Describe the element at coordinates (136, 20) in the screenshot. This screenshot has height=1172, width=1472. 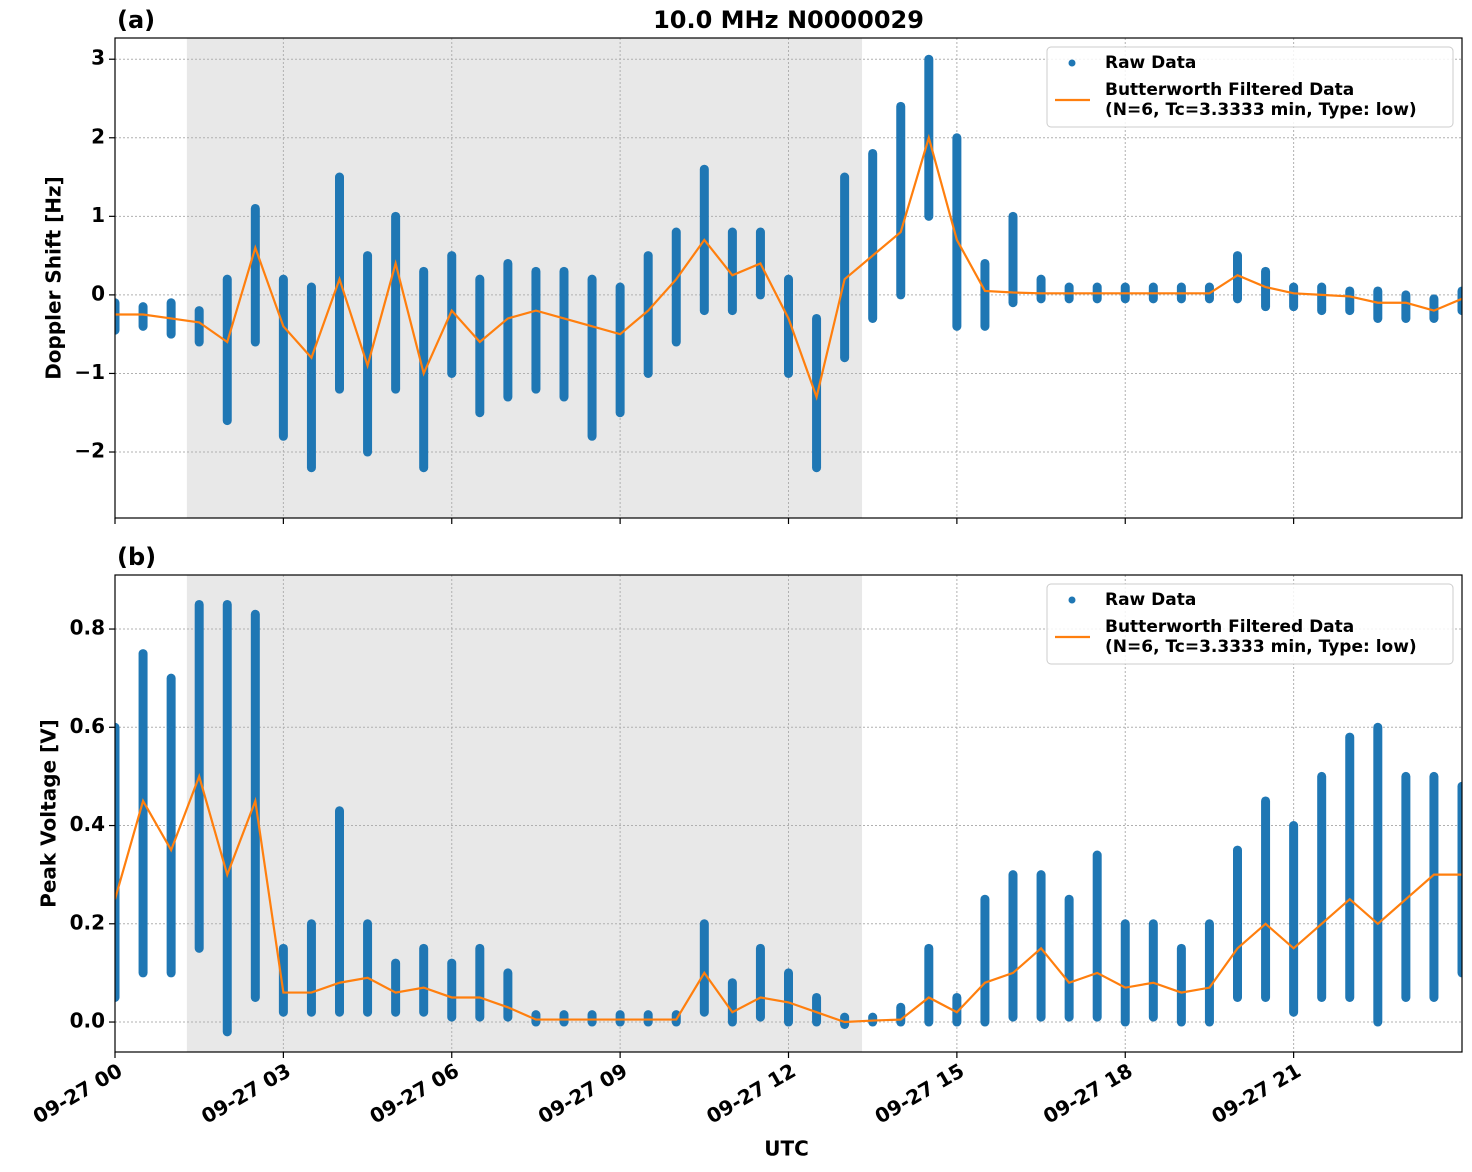
I see `panel-label: (a)` at that location.